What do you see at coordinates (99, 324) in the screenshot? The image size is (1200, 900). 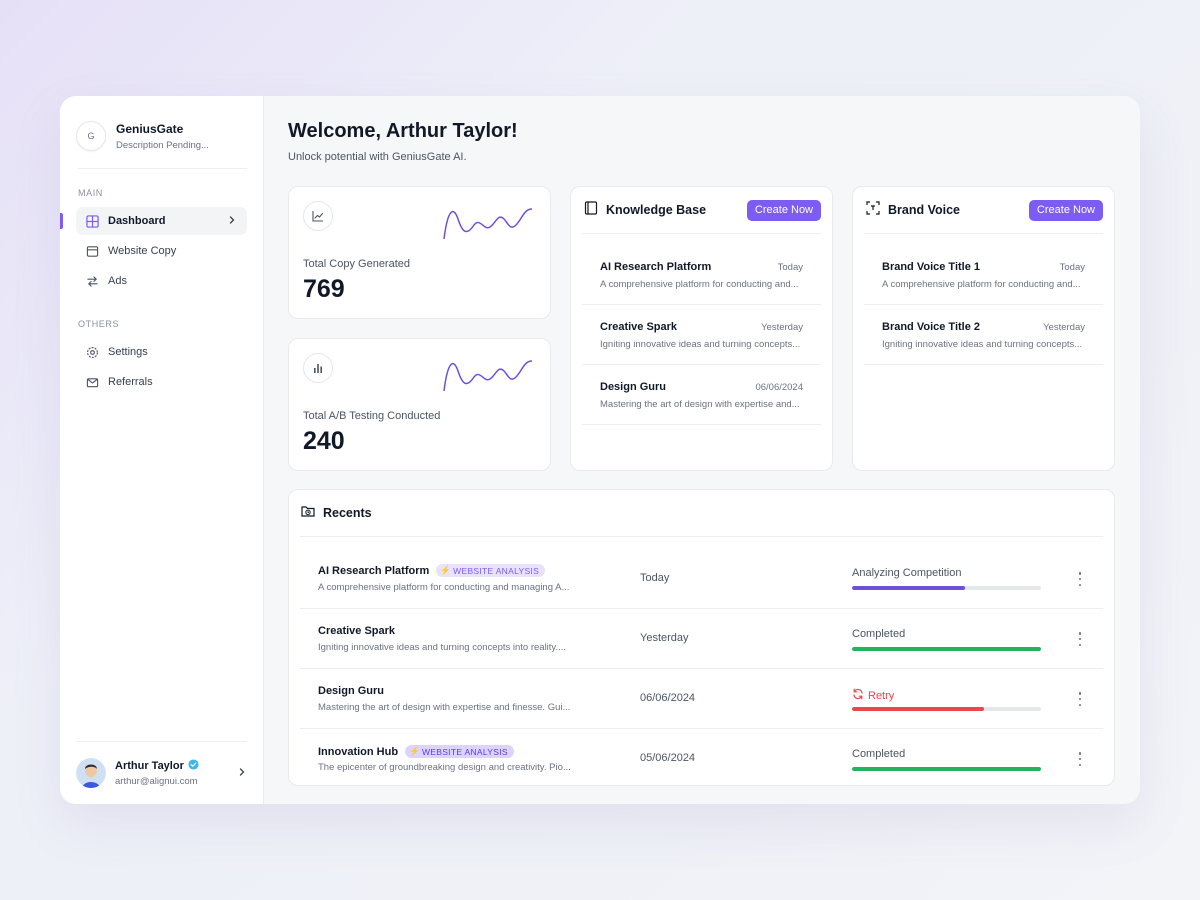 I see `section-label-others: OTHERS` at bounding box center [99, 324].